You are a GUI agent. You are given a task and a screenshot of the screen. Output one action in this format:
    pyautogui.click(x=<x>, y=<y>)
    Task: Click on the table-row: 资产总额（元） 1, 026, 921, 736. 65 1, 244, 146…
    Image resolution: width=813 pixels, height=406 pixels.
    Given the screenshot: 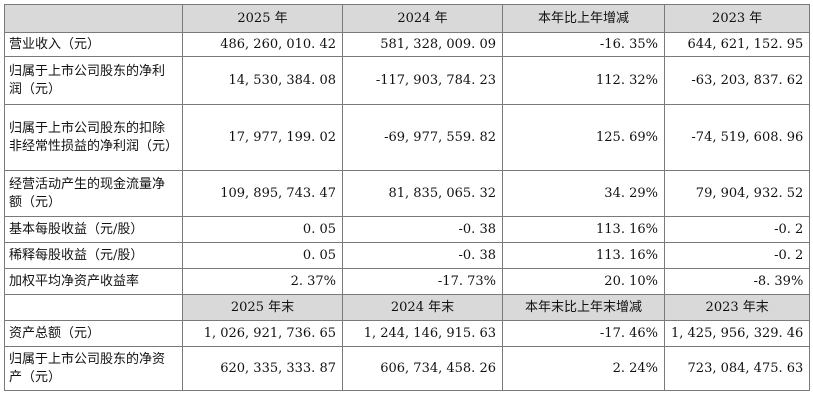 What is the action you would take?
    pyautogui.click(x=407, y=333)
    